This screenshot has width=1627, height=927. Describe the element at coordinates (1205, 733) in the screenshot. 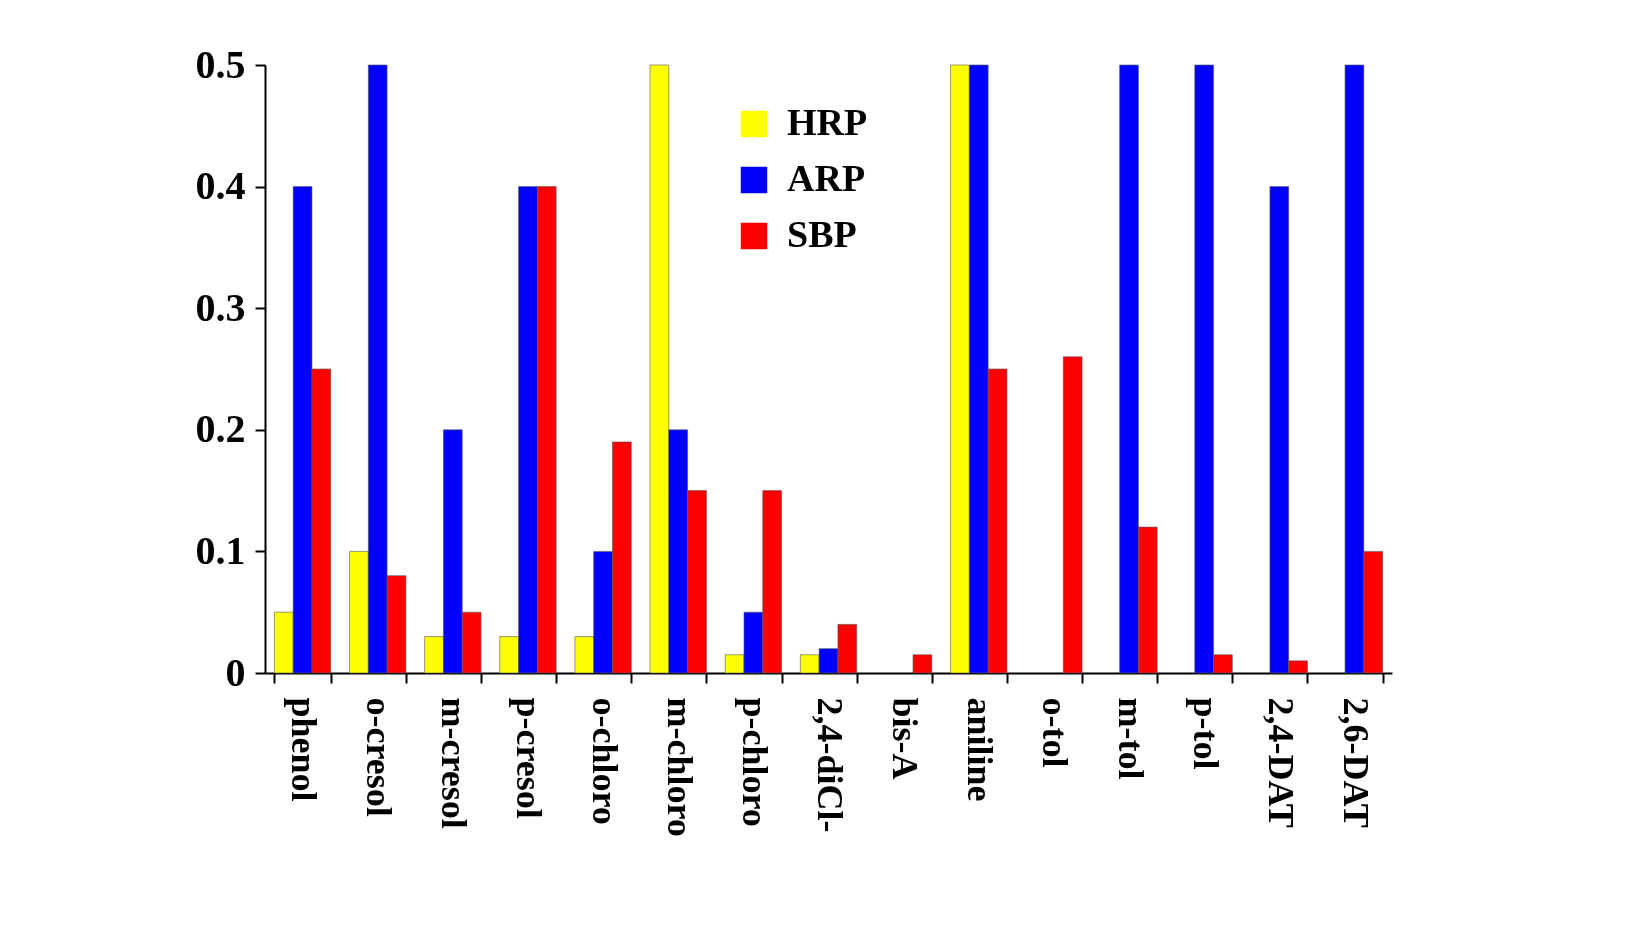

I see `x-tick-label: p-tol` at that location.